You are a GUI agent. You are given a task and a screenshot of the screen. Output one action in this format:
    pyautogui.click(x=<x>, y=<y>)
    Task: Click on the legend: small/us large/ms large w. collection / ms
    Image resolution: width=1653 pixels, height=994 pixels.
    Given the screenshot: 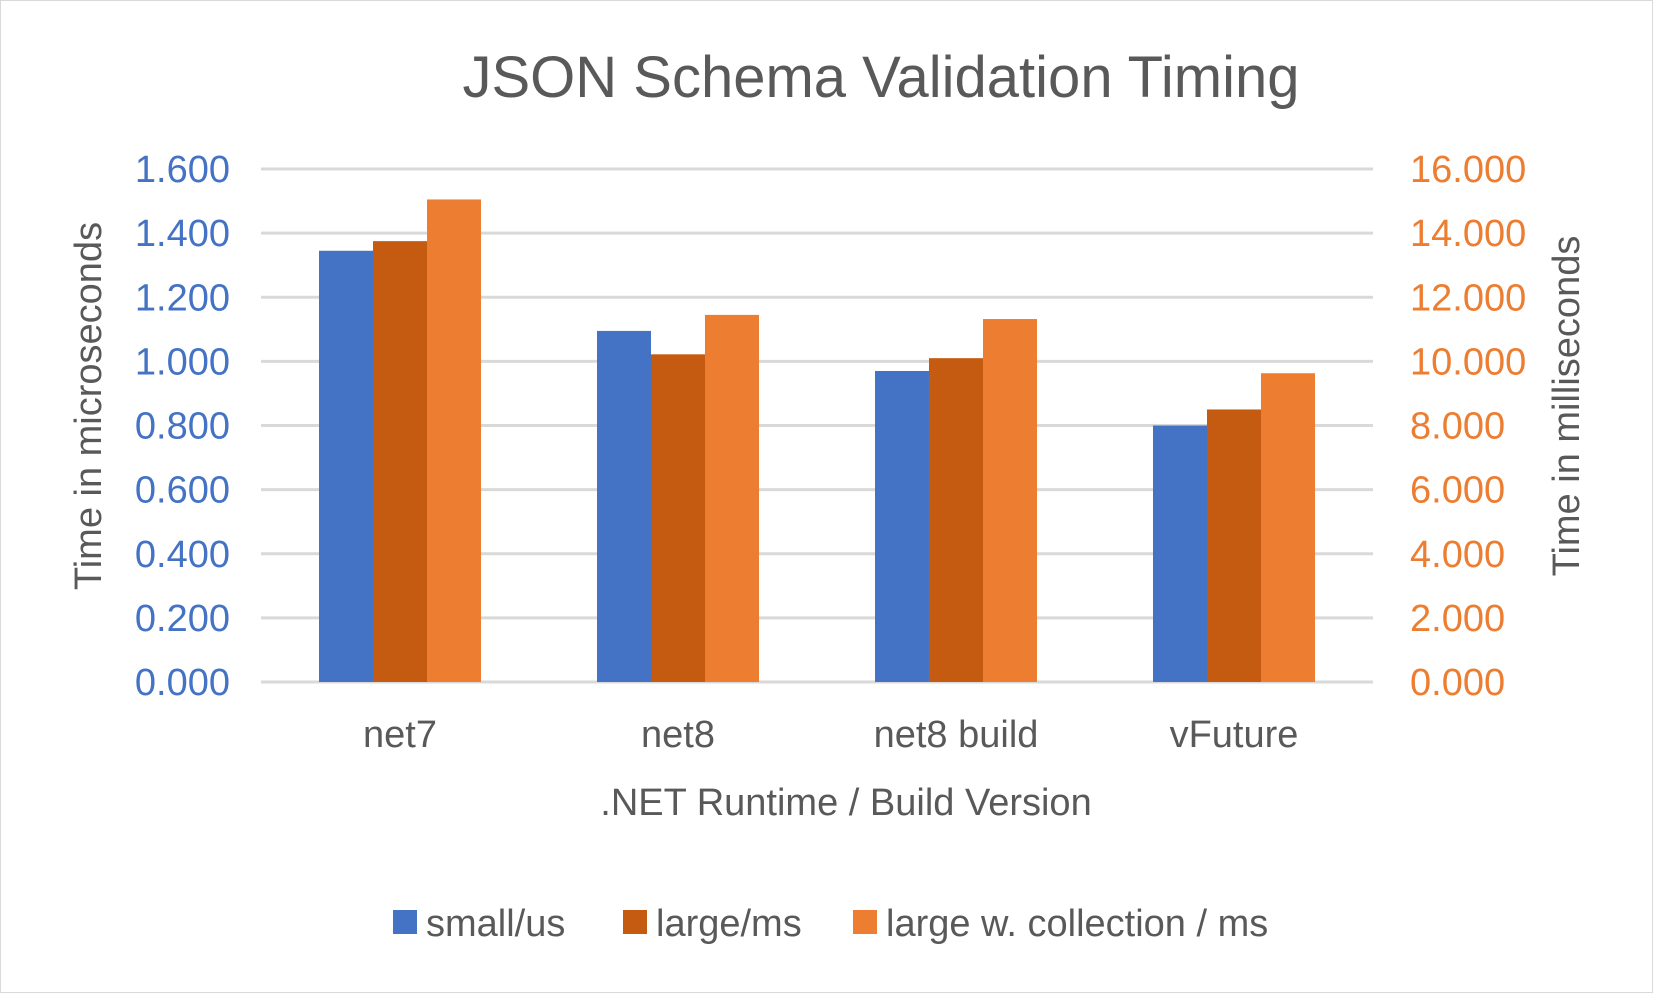 What is the action you would take?
    pyautogui.click(x=830, y=924)
    